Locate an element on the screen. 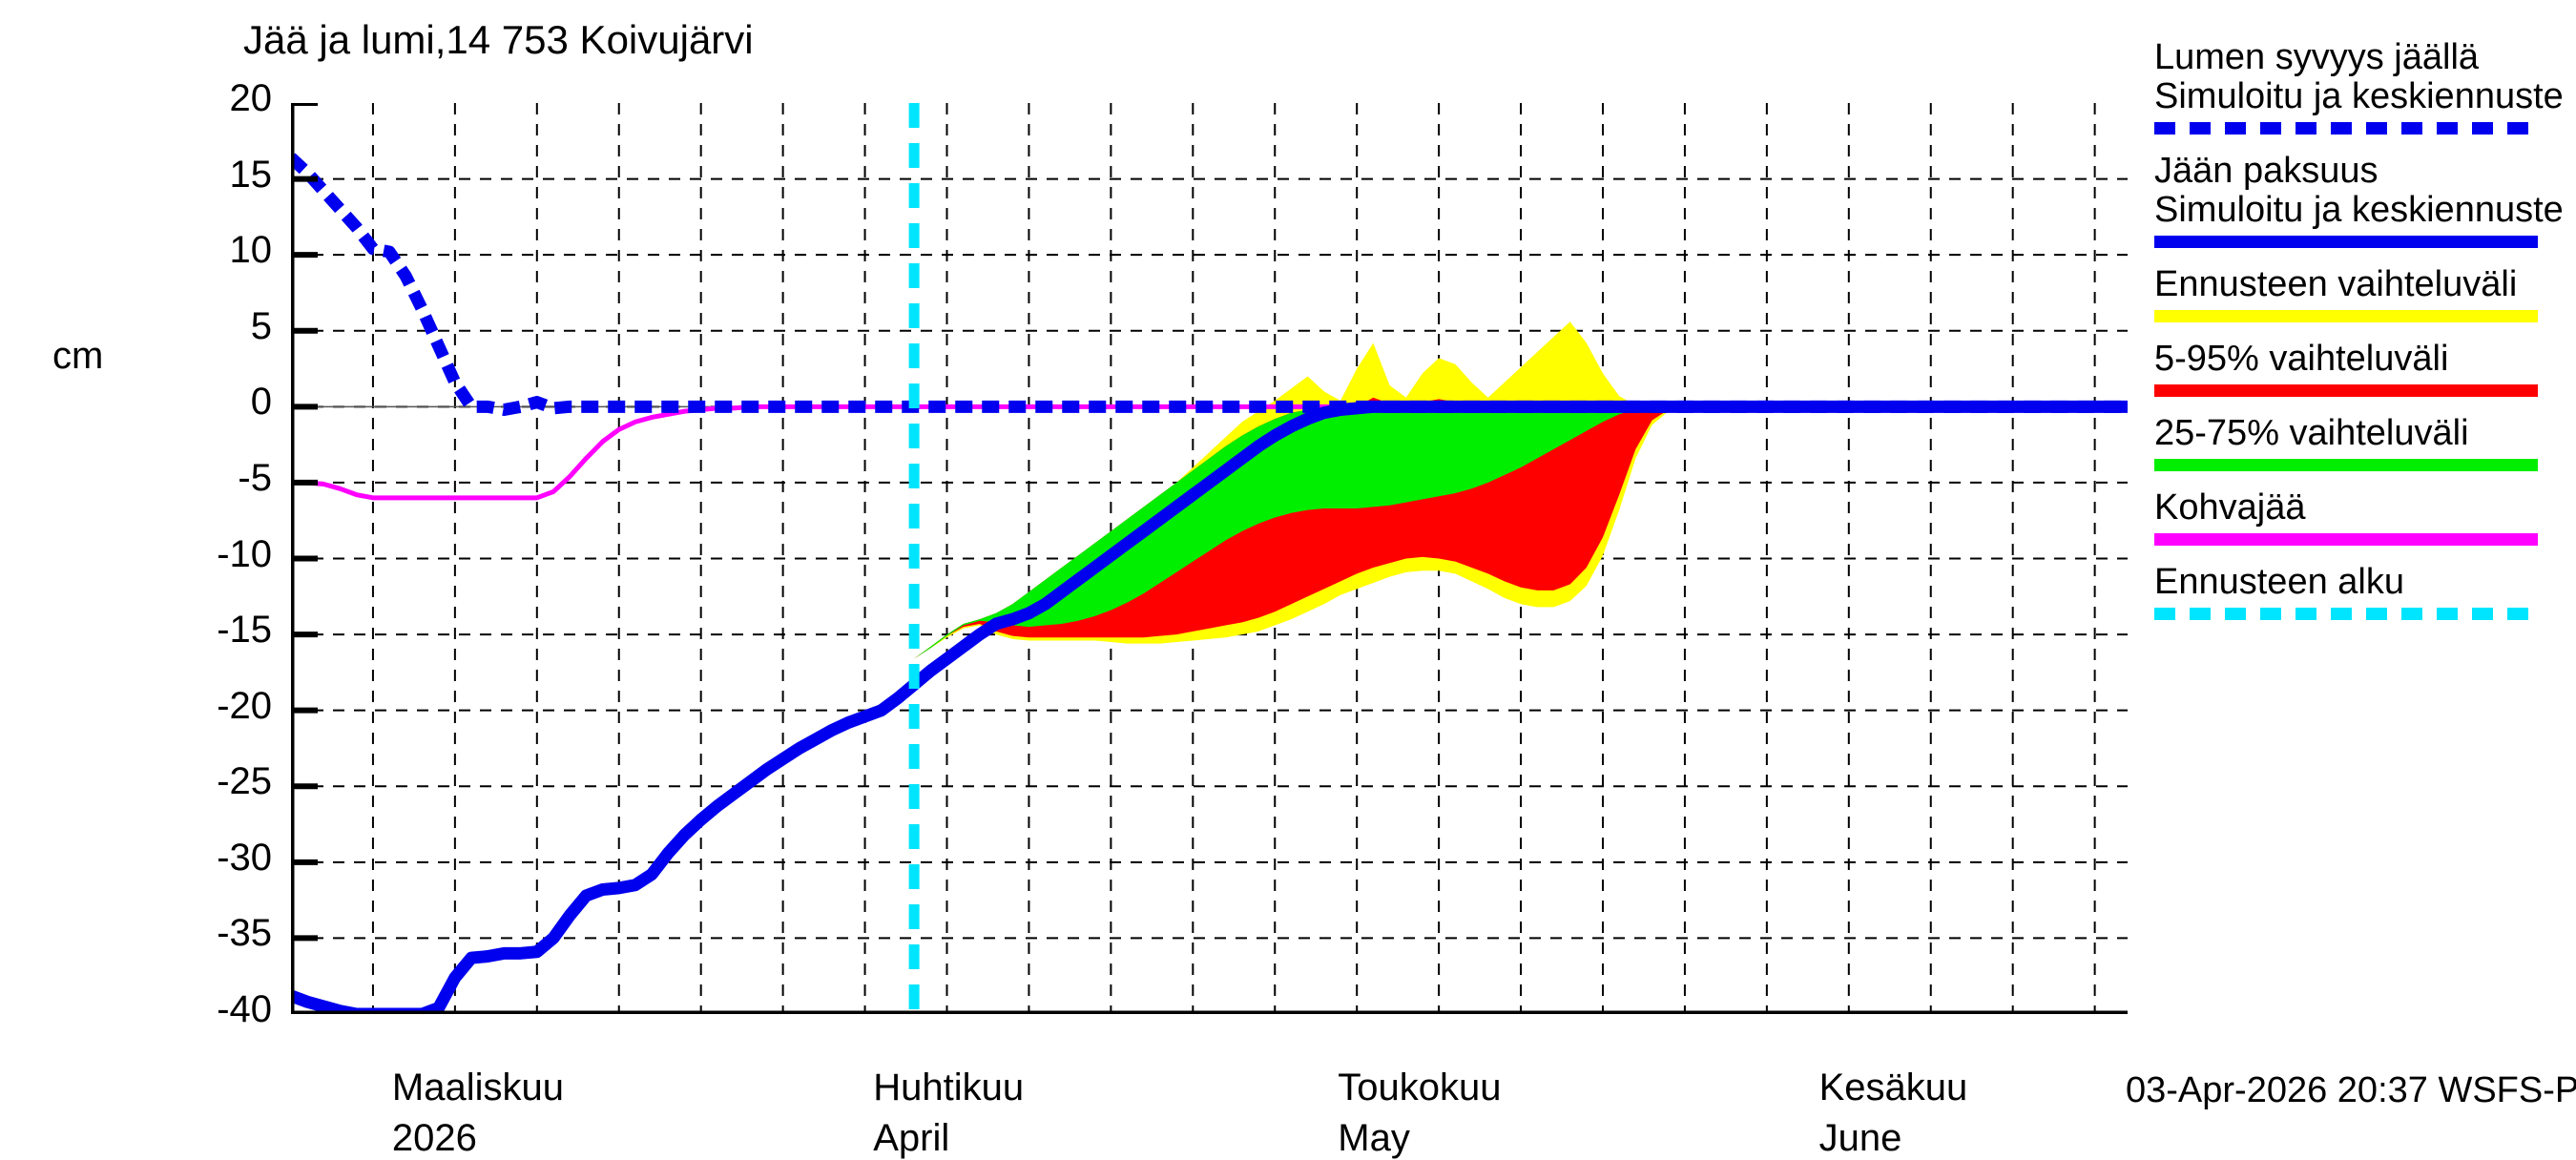 The width and height of the screenshot is (2576, 1160). y-tick-label: 0 is located at coordinates (261, 403).